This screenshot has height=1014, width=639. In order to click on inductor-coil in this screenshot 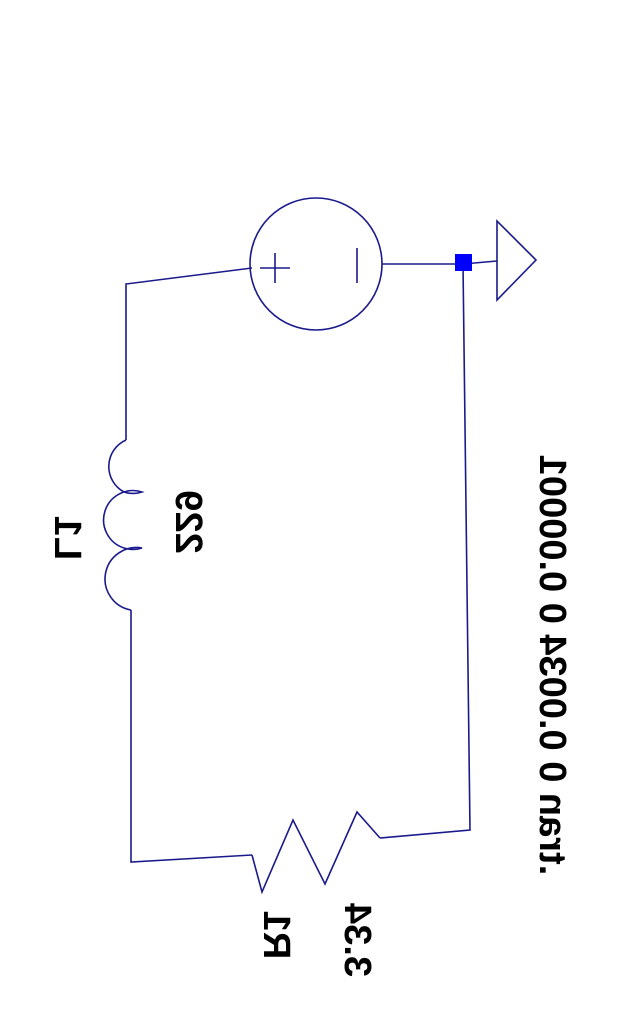, I will do `click(123, 525)`.